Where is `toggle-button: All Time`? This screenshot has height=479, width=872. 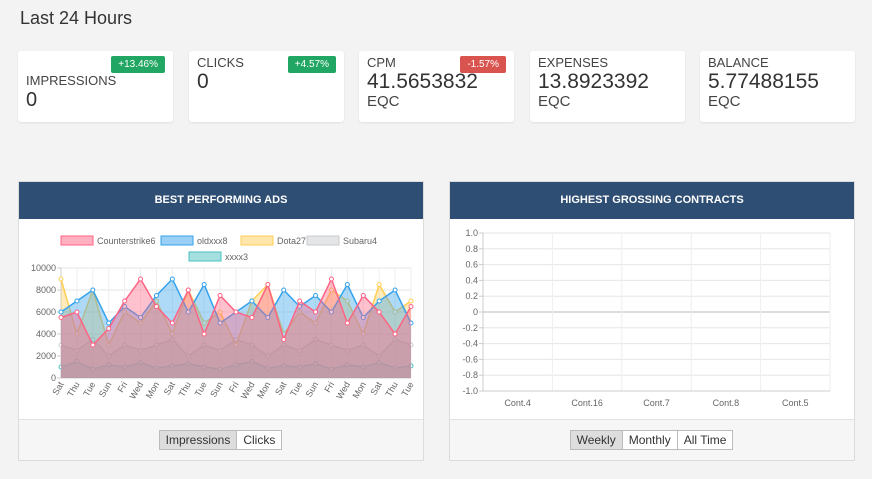
toggle-button: All Time is located at coordinates (705, 440).